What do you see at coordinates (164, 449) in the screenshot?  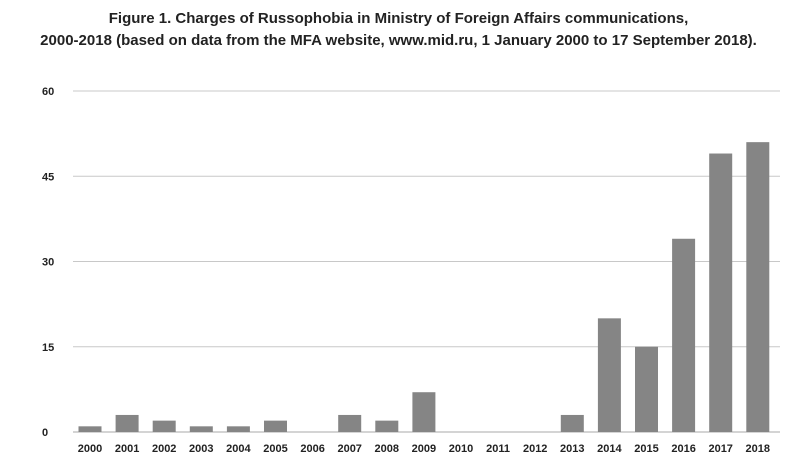 I see `x-tick-label: 2002` at bounding box center [164, 449].